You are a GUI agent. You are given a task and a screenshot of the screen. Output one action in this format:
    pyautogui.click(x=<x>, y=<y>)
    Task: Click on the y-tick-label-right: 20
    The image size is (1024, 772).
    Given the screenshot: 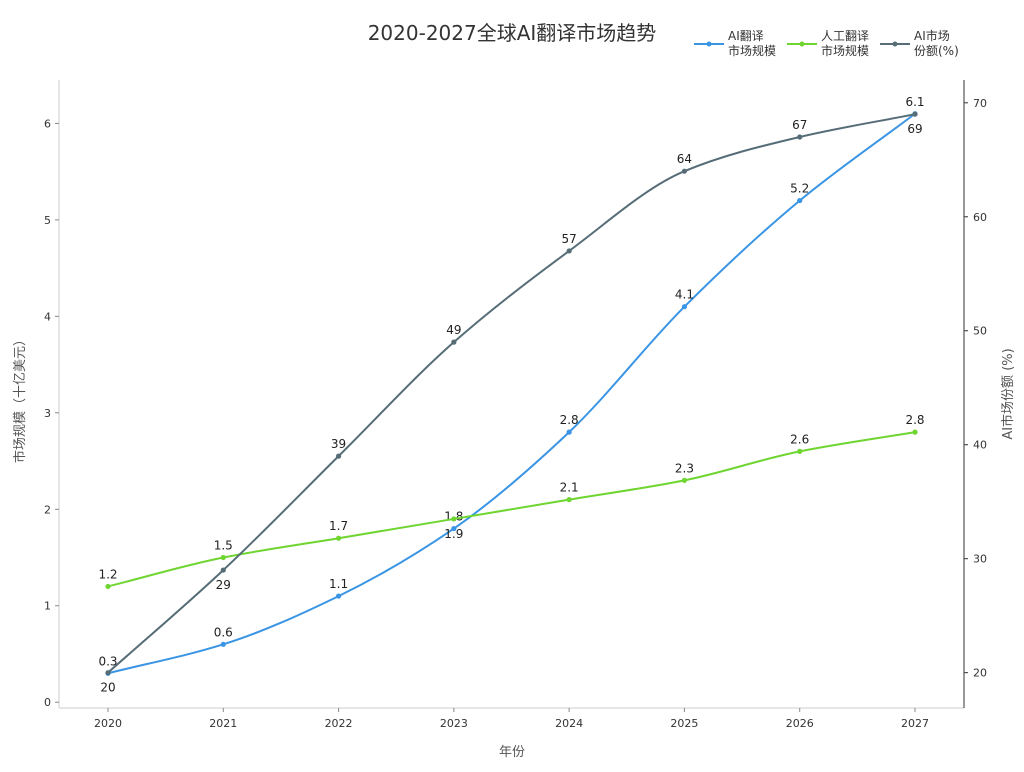 What is the action you would take?
    pyautogui.click(x=980, y=673)
    